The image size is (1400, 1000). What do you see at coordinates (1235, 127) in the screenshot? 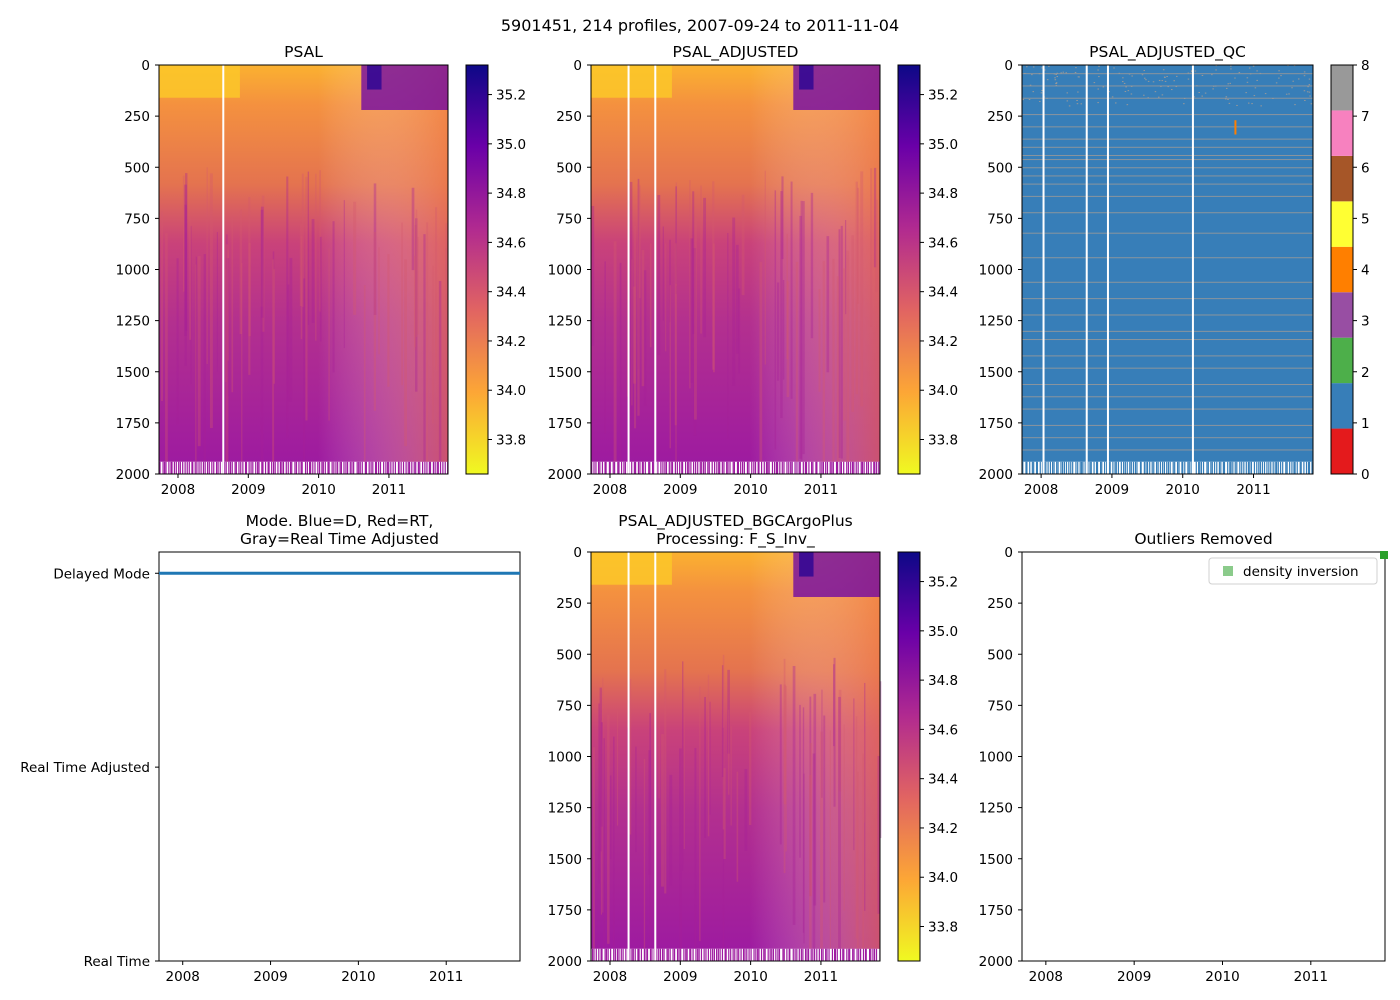
I see `qc-flag-4-mark` at bounding box center [1235, 127].